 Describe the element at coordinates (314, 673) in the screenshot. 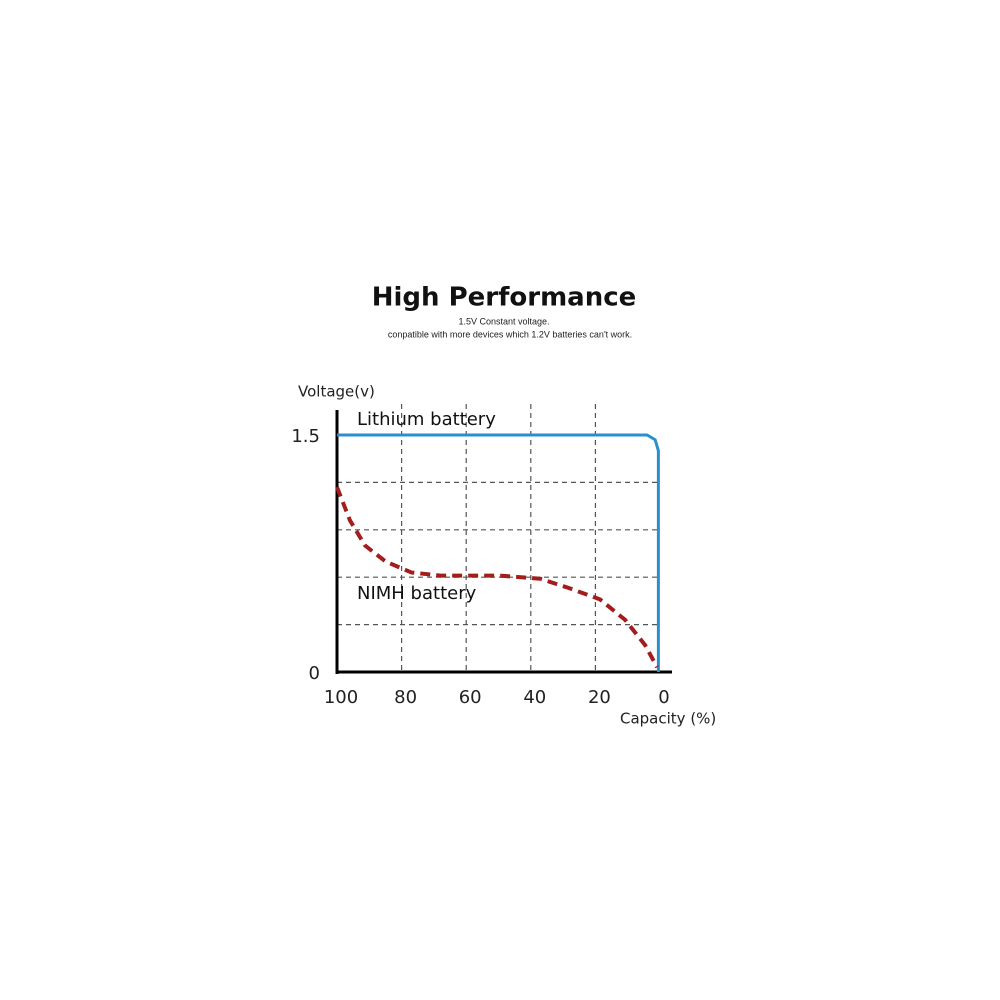

I see `y-tick-label: 0` at that location.